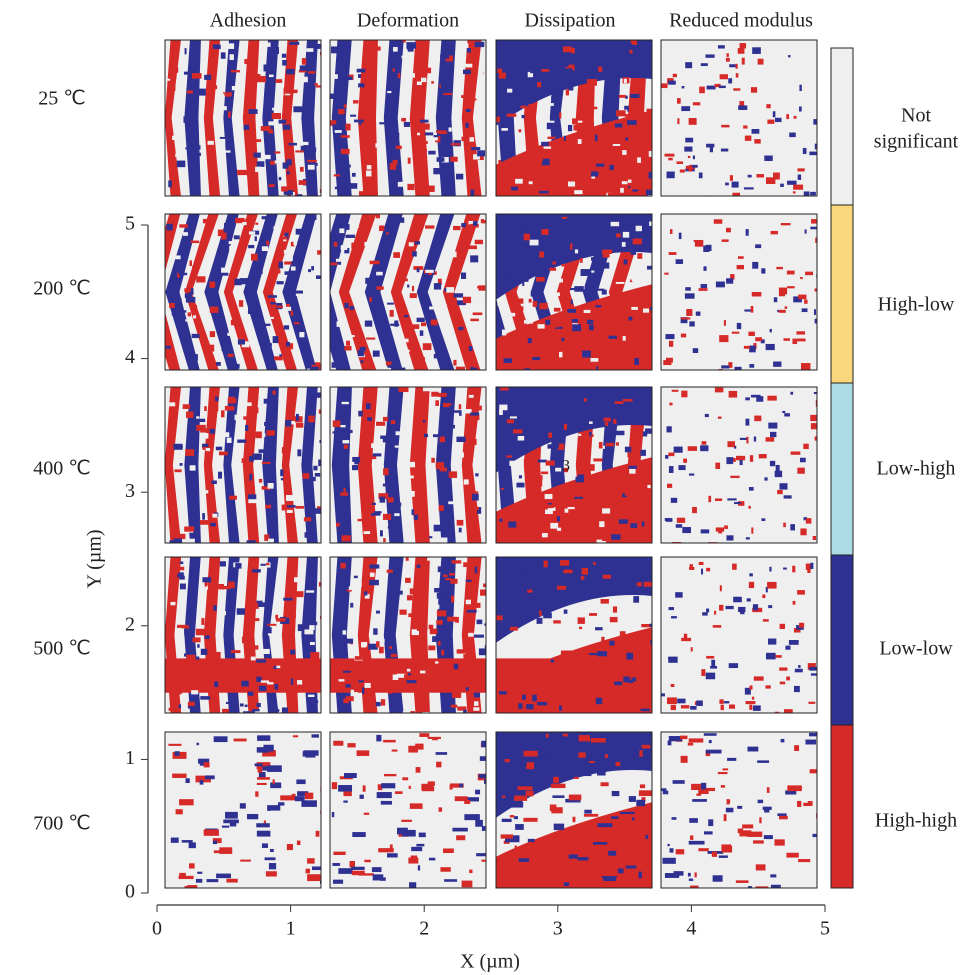 This screenshot has width=969, height=975. Describe the element at coordinates (739, 465) in the screenshot. I see `map-background` at that location.